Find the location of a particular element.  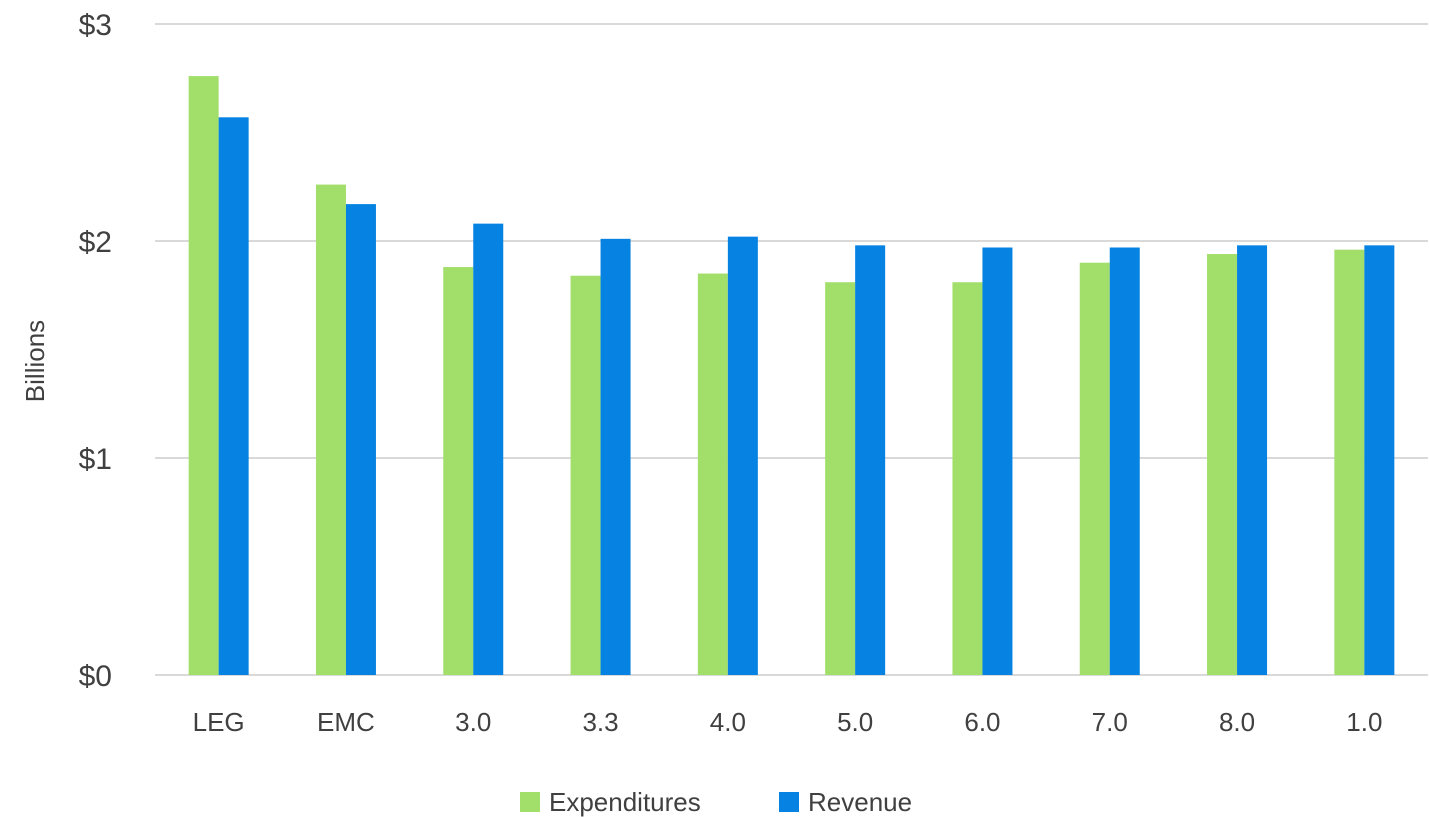

bar-expenditures-leg is located at coordinates (203, 375).